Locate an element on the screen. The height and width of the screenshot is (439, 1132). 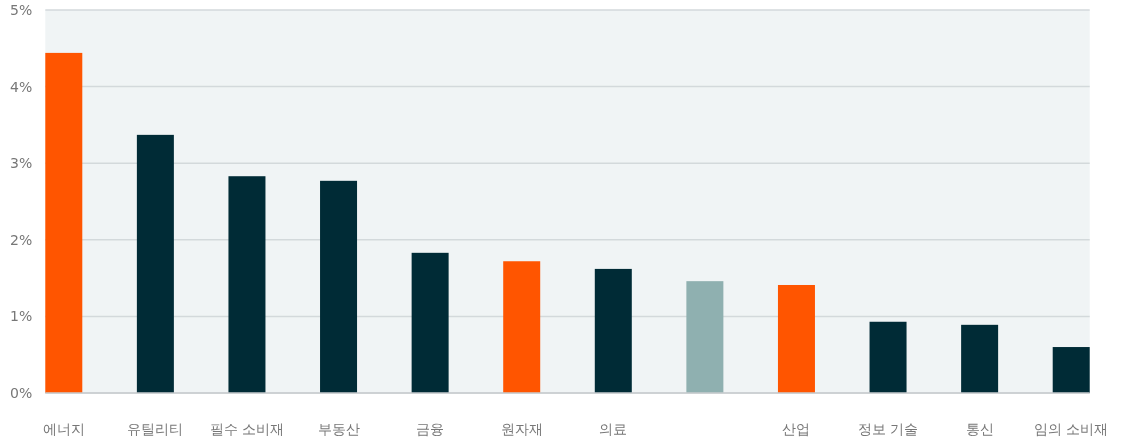
x-tick-label: 유틸리티 is located at coordinates (155, 429).